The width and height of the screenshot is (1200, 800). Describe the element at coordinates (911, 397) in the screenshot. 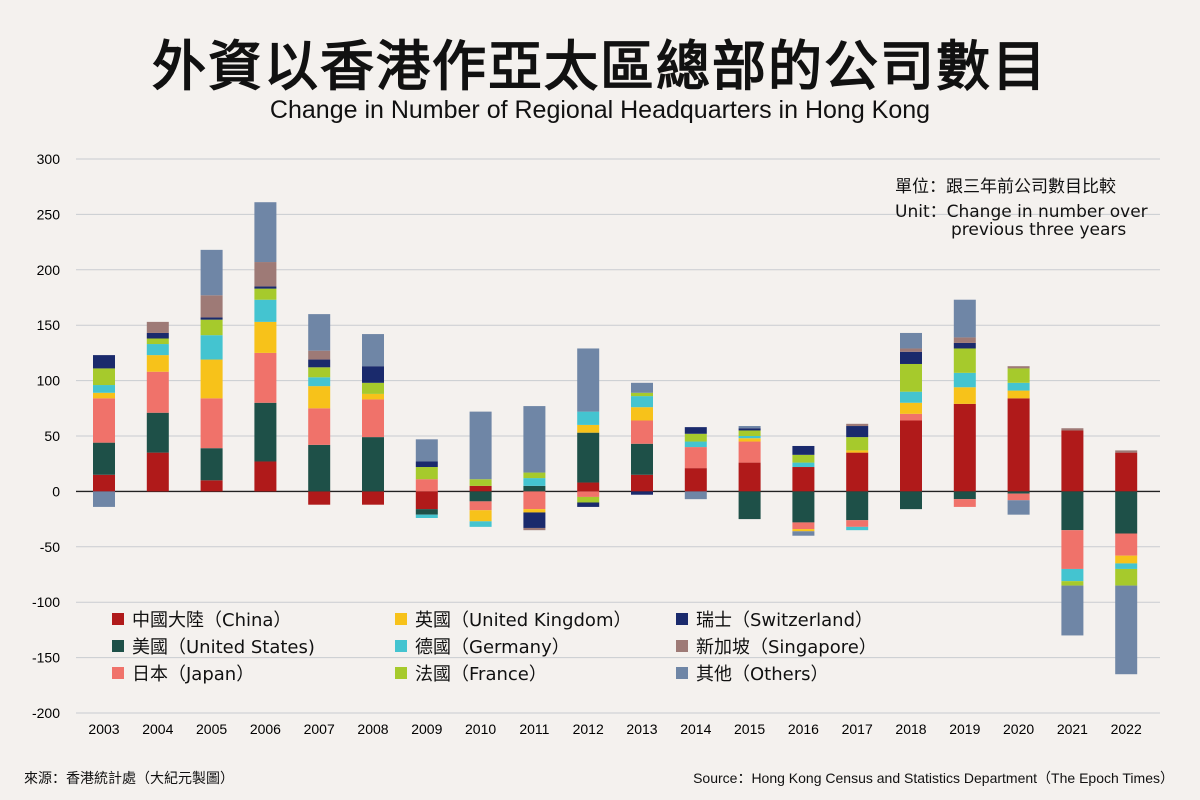

I see `bar-germany-2018` at that location.